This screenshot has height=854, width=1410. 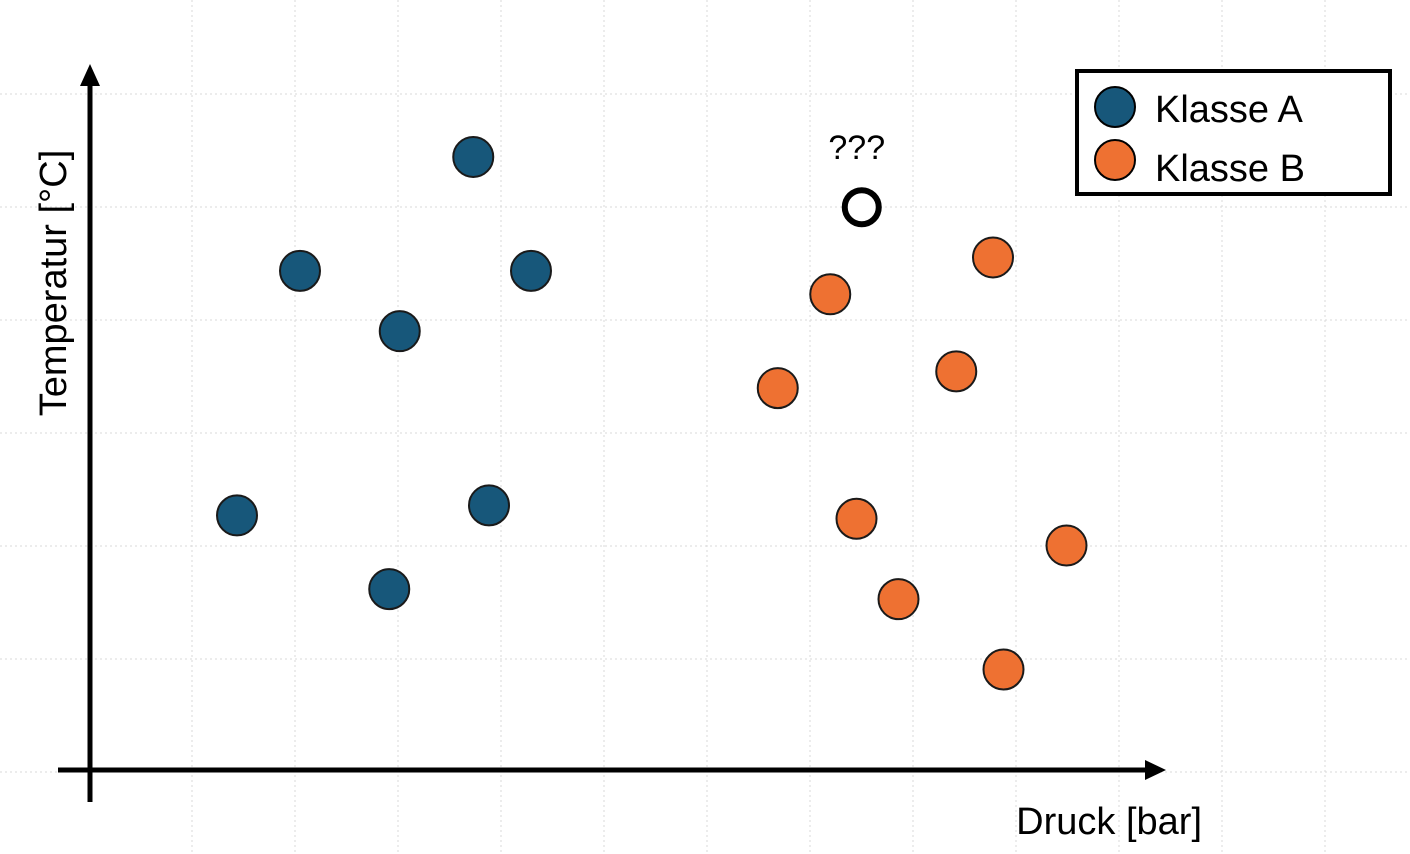 What do you see at coordinates (1155, 770) in the screenshot?
I see `x-axis-arrow` at bounding box center [1155, 770].